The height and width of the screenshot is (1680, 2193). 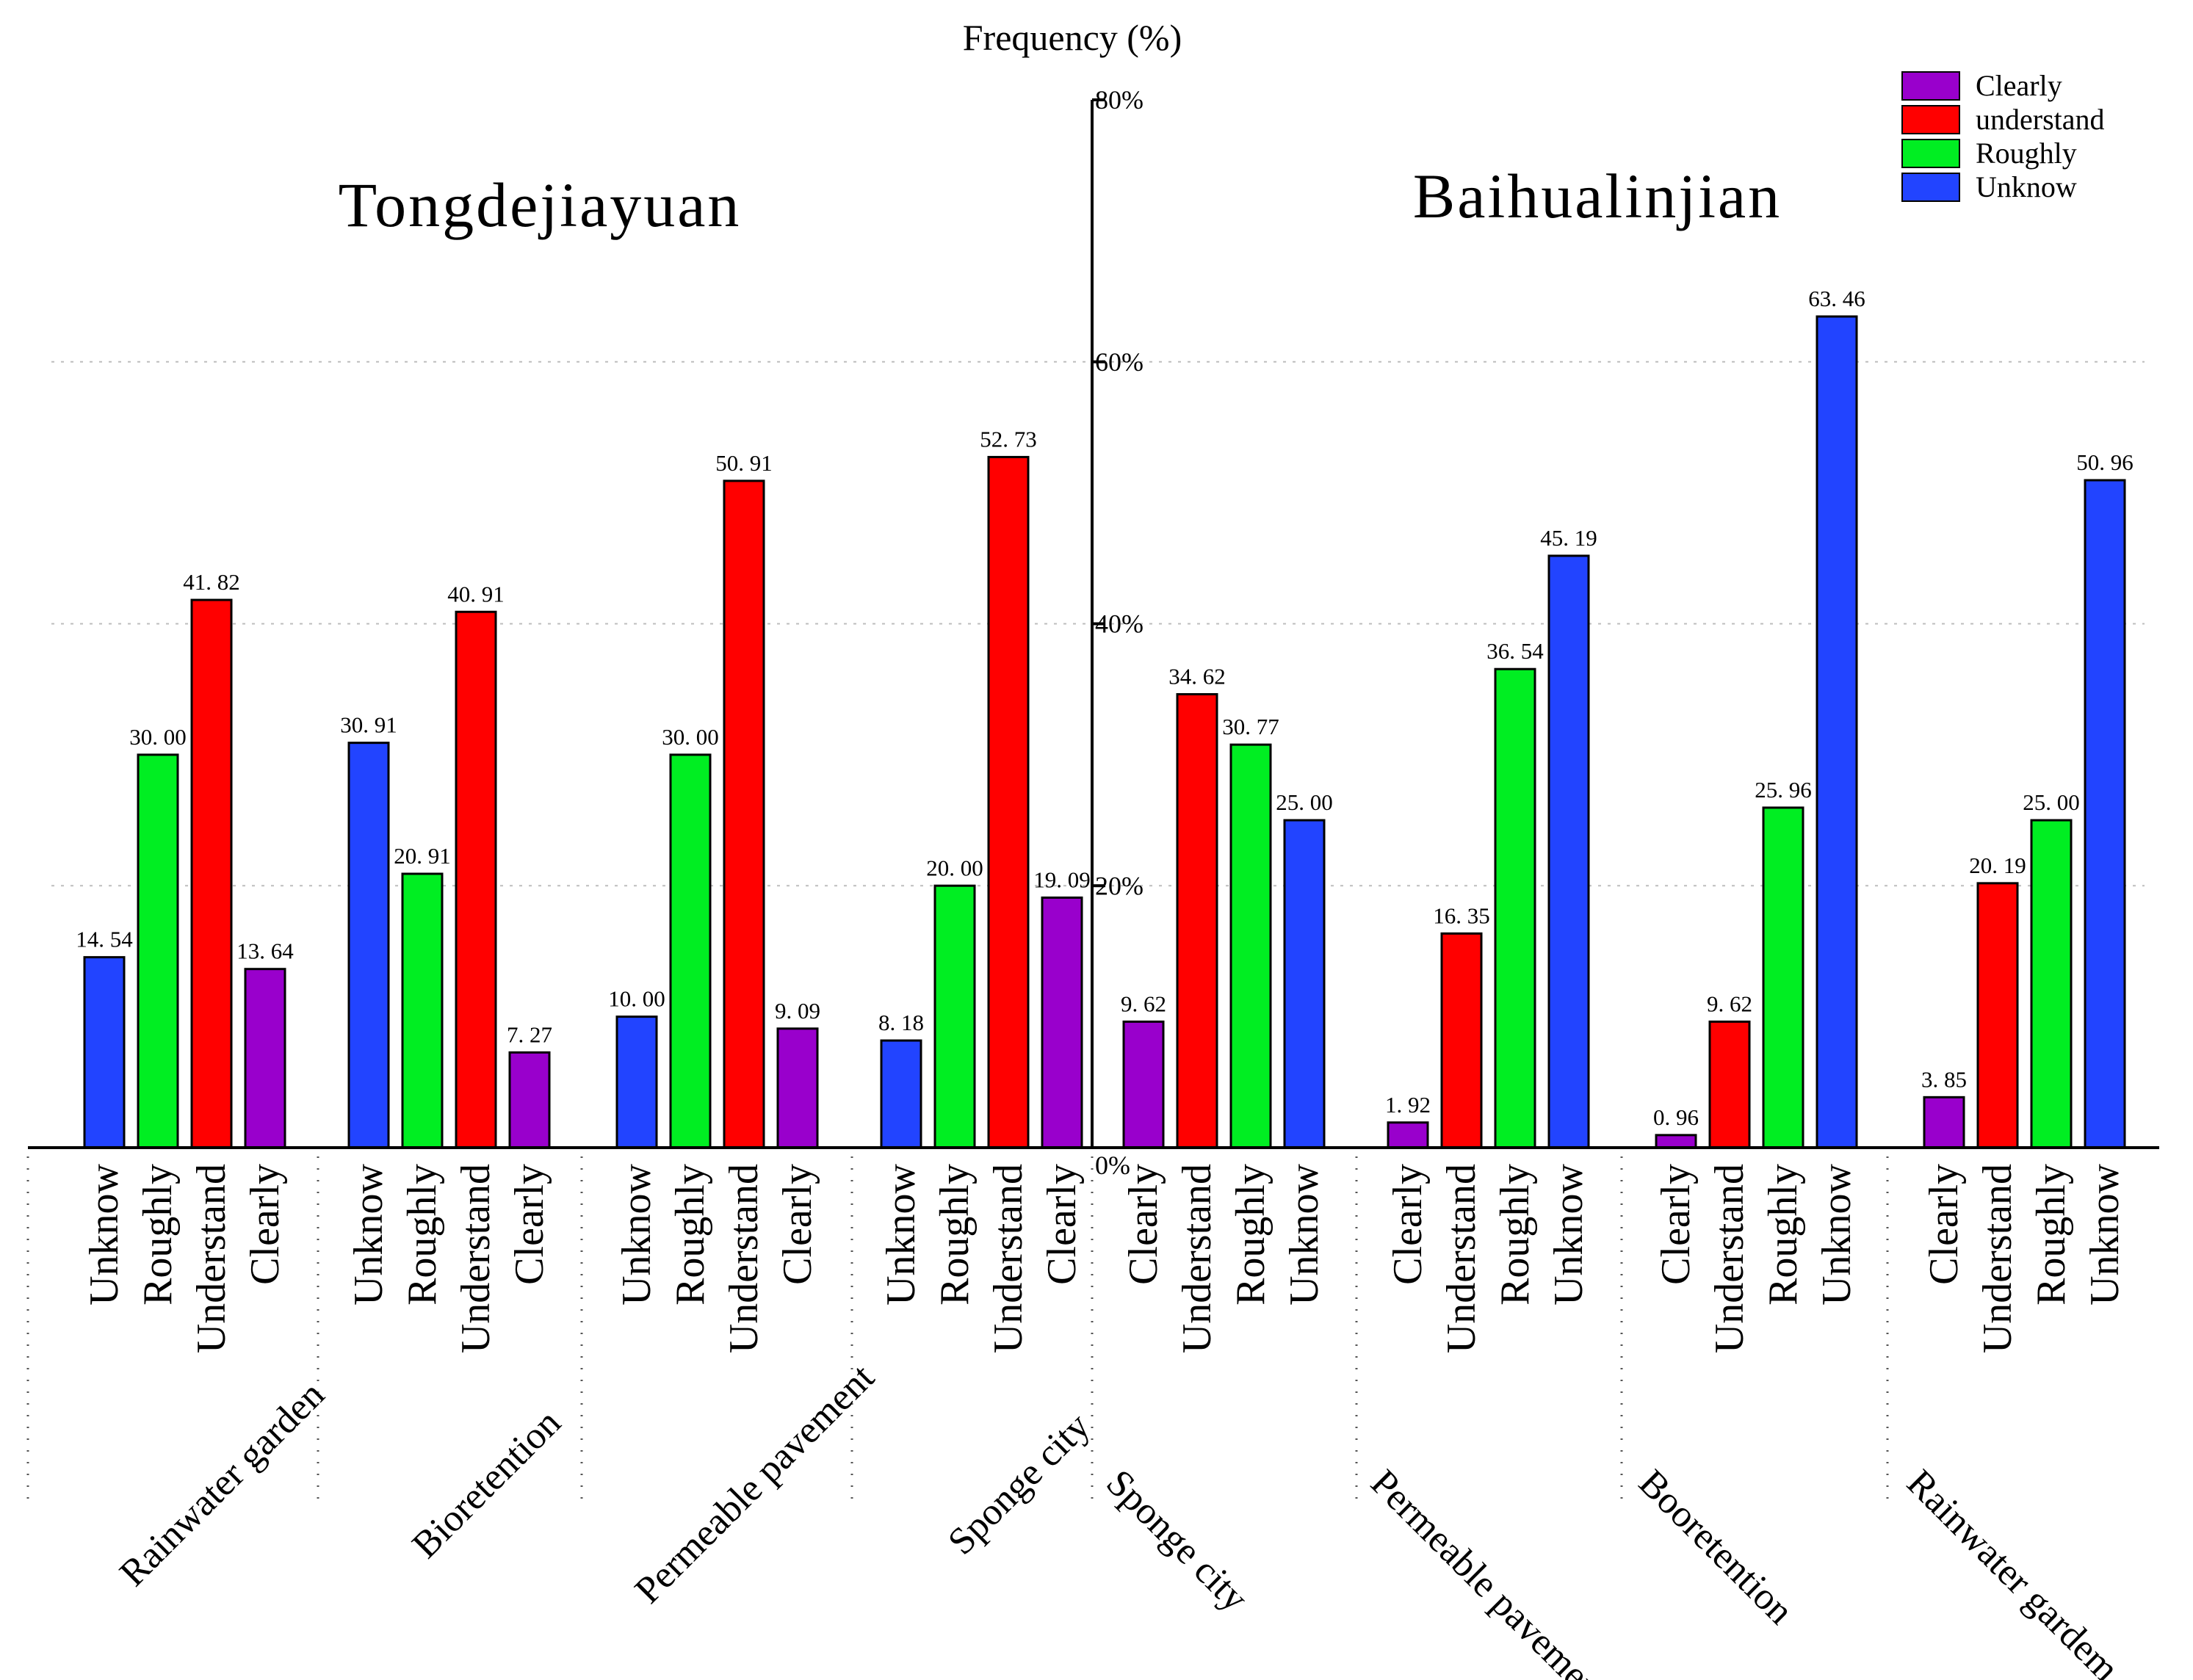 What do you see at coordinates (1119, 624) in the screenshot?
I see `y-tick-label: 40%` at bounding box center [1119, 624].